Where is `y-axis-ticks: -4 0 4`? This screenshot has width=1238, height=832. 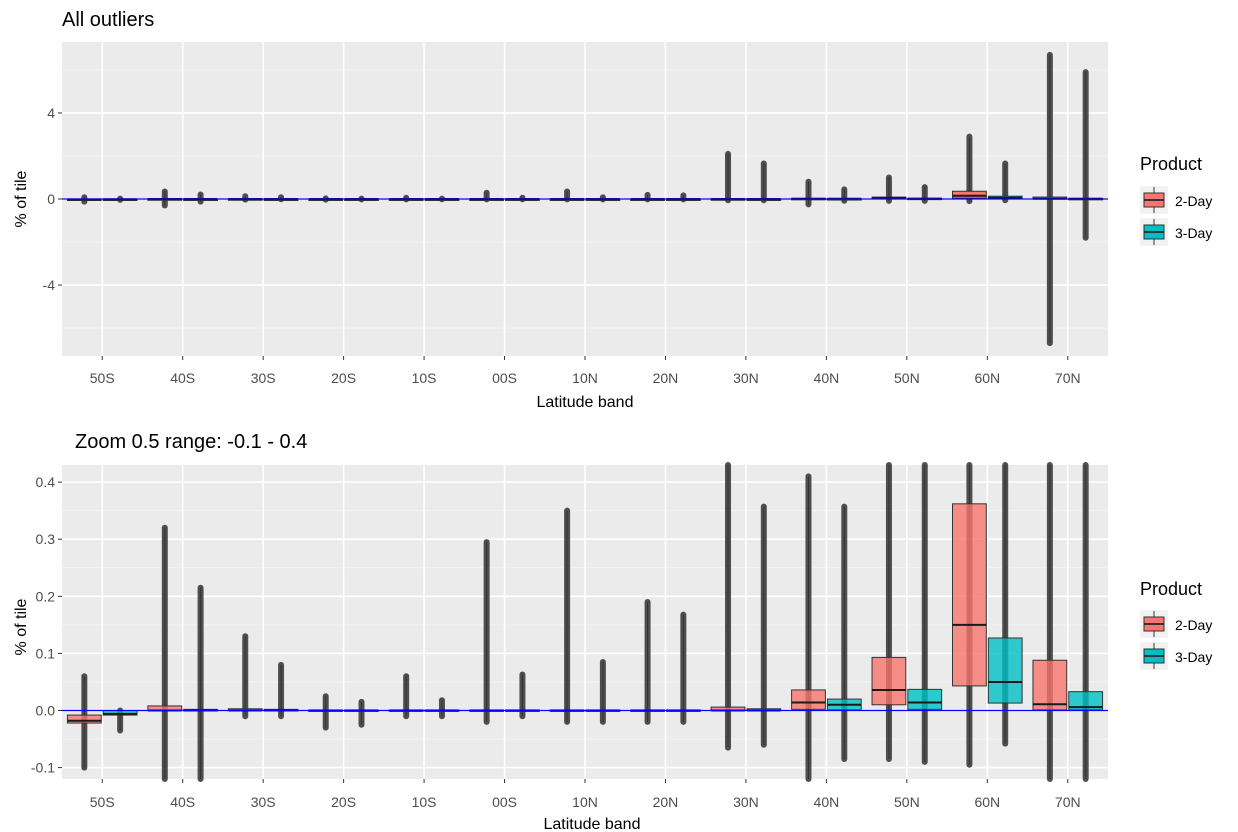
y-axis-ticks: -4 0 4 is located at coordinates (52, 199).